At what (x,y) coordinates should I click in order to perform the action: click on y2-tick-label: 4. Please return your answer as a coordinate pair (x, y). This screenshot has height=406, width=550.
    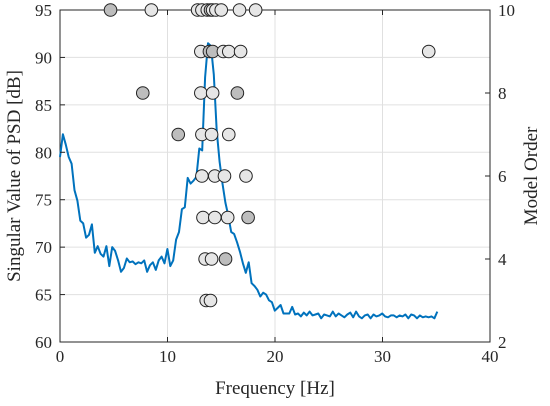
    Looking at the image, I should click on (502, 259).